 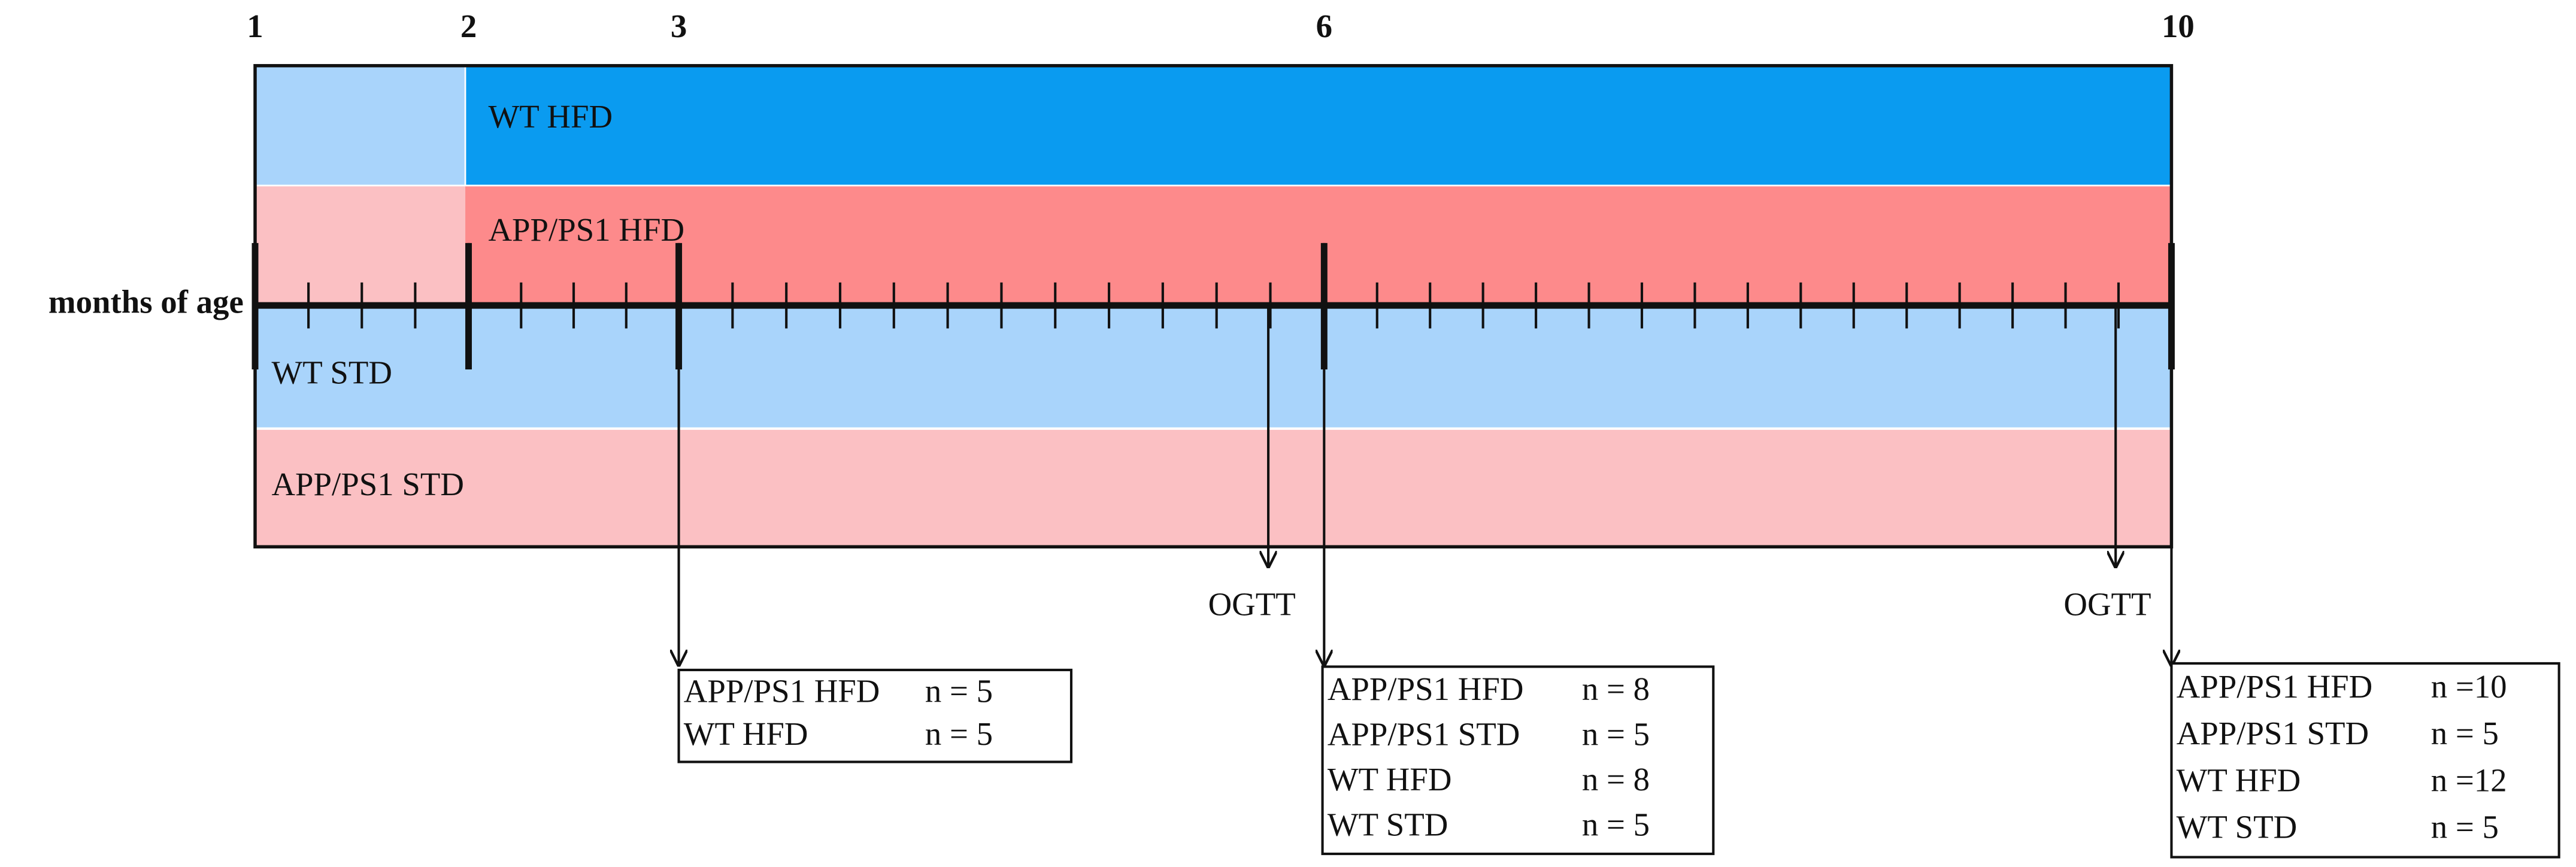 I want to click on app-hfd-bar, so click(x=1318, y=245).